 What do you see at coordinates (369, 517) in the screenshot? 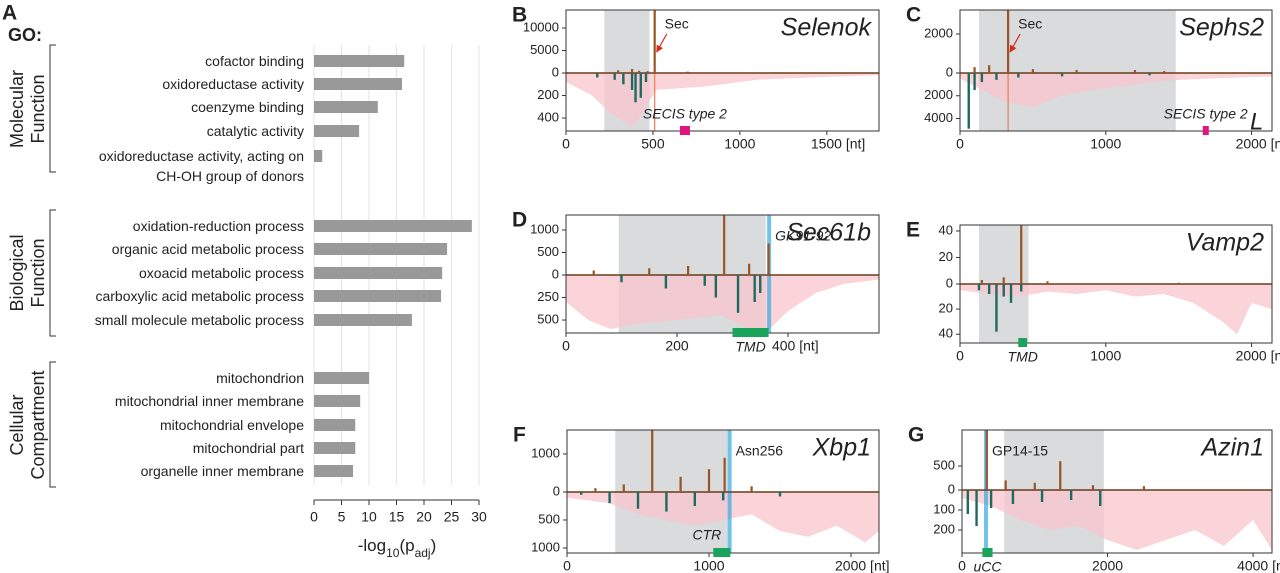
I see `x-tick-label: 10` at bounding box center [369, 517].